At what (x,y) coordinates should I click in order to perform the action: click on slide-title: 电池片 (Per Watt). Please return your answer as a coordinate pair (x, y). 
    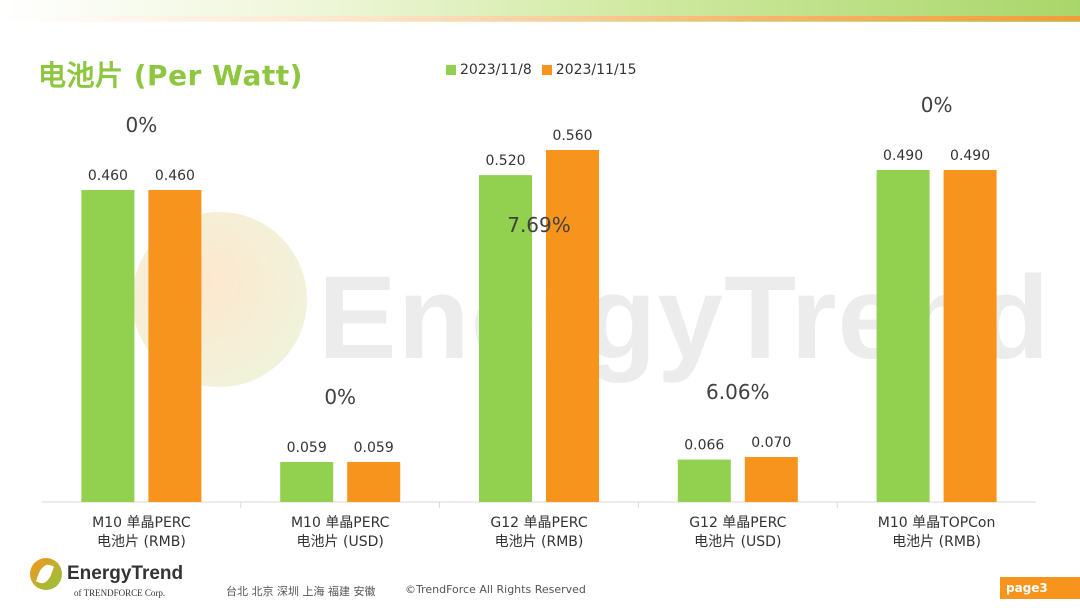
    Looking at the image, I should click on (170, 75).